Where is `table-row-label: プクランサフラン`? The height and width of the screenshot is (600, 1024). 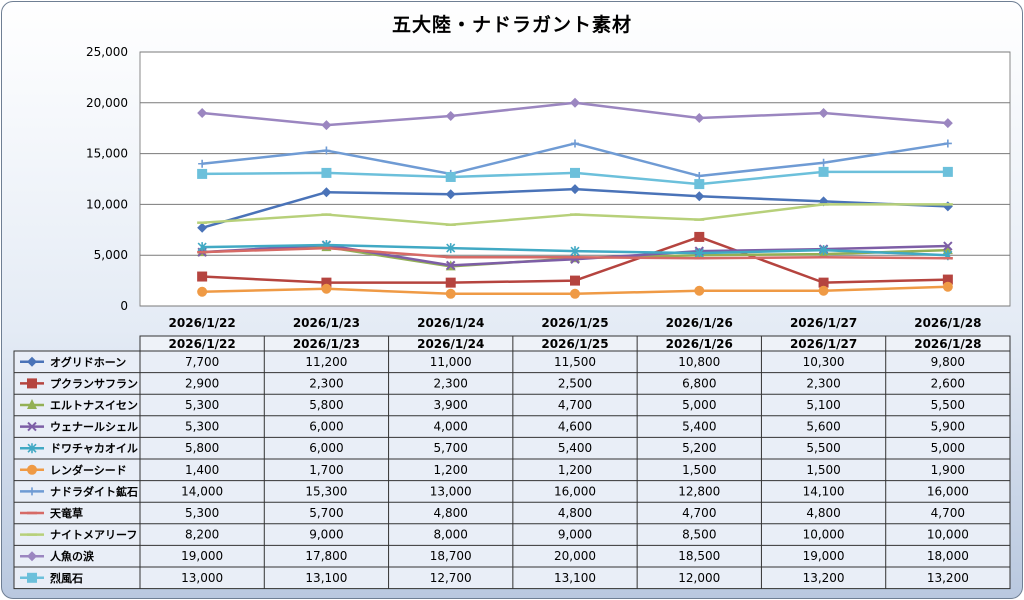 table-row-label: プクランサフラン is located at coordinates (94, 383).